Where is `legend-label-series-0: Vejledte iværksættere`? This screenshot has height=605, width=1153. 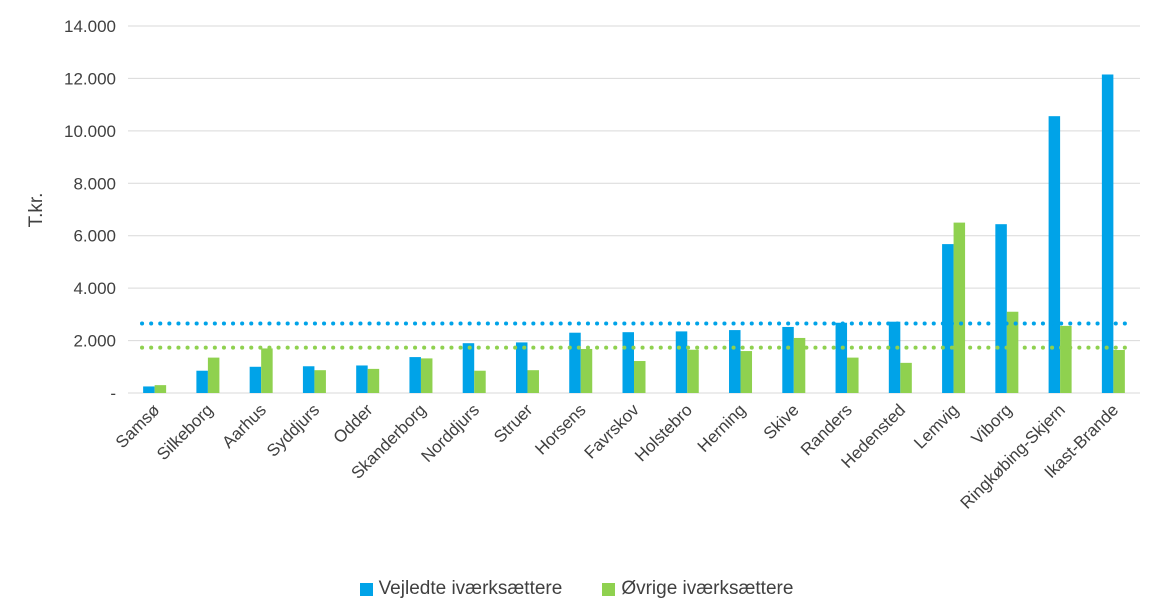 legend-label-series-0: Vejledte iværksættere is located at coordinates (470, 588).